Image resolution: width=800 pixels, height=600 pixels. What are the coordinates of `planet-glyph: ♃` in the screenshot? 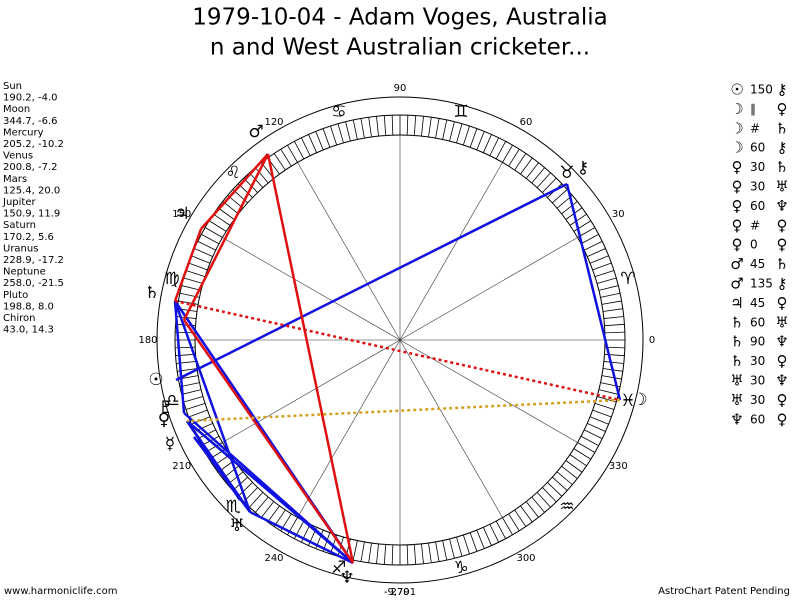 It's located at (181, 214).